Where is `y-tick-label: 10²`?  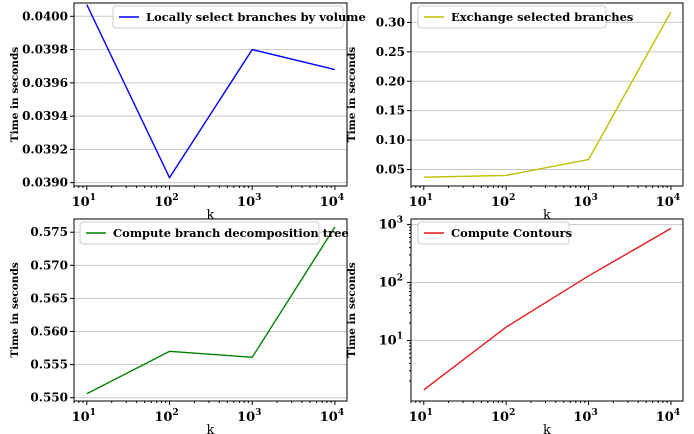 y-tick-label: 10² is located at coordinates (391, 282).